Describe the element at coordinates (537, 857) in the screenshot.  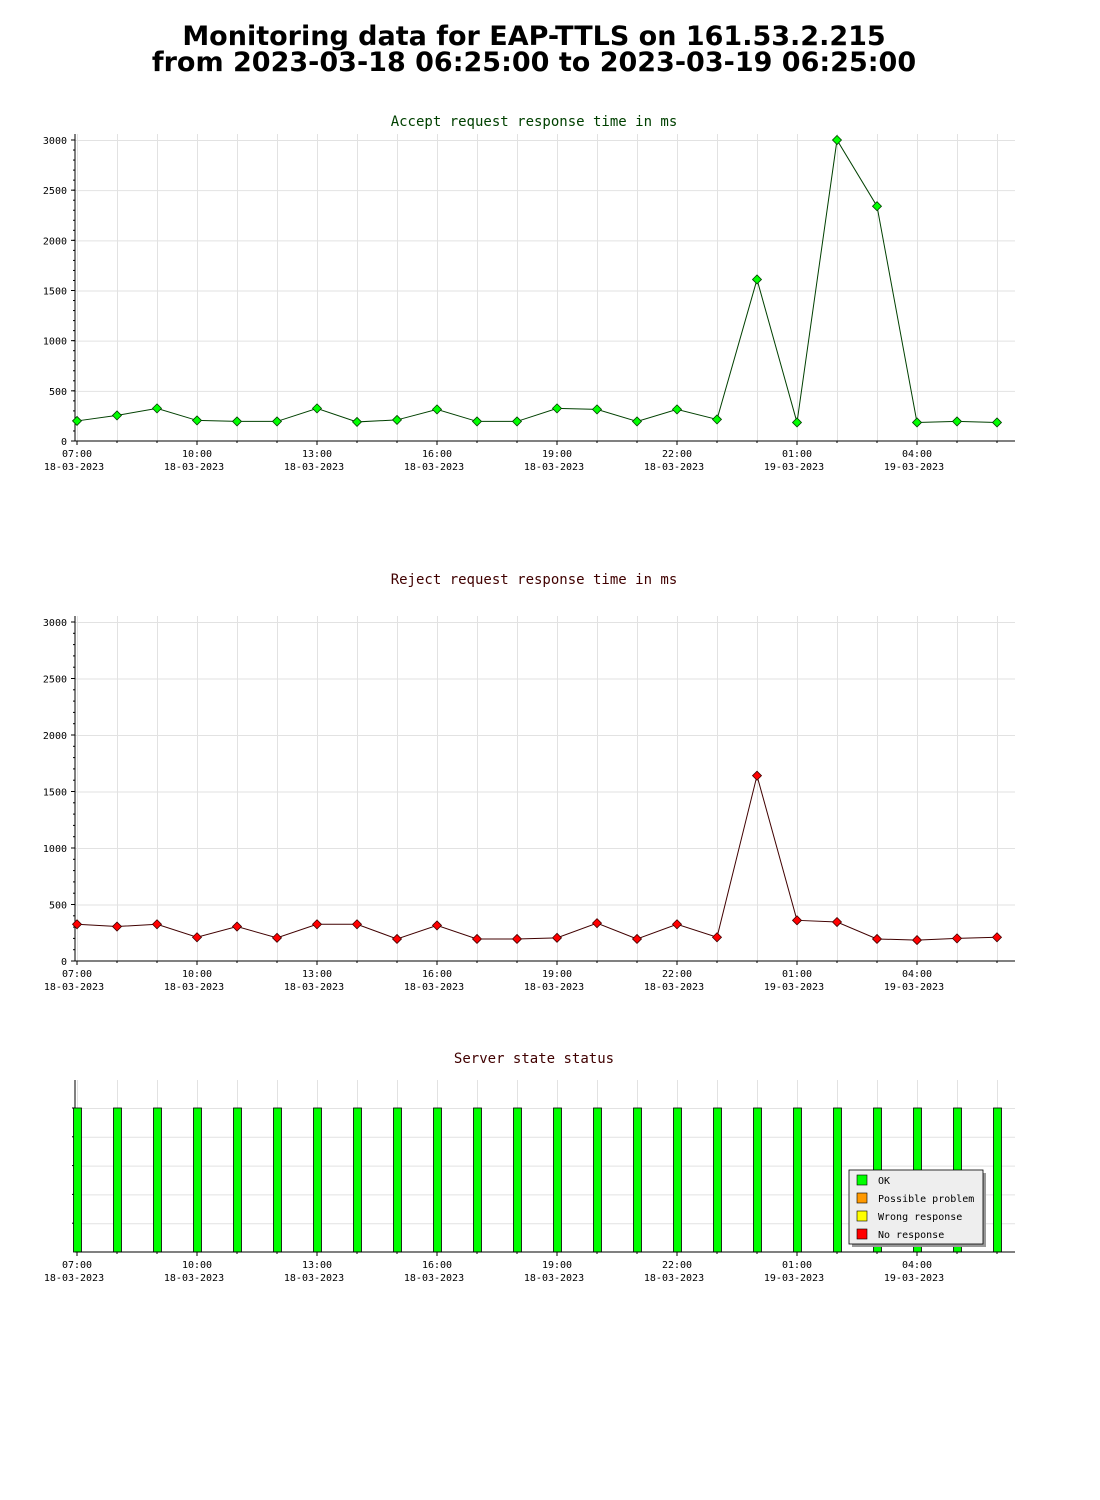
I see `chart-2-series-line` at that location.